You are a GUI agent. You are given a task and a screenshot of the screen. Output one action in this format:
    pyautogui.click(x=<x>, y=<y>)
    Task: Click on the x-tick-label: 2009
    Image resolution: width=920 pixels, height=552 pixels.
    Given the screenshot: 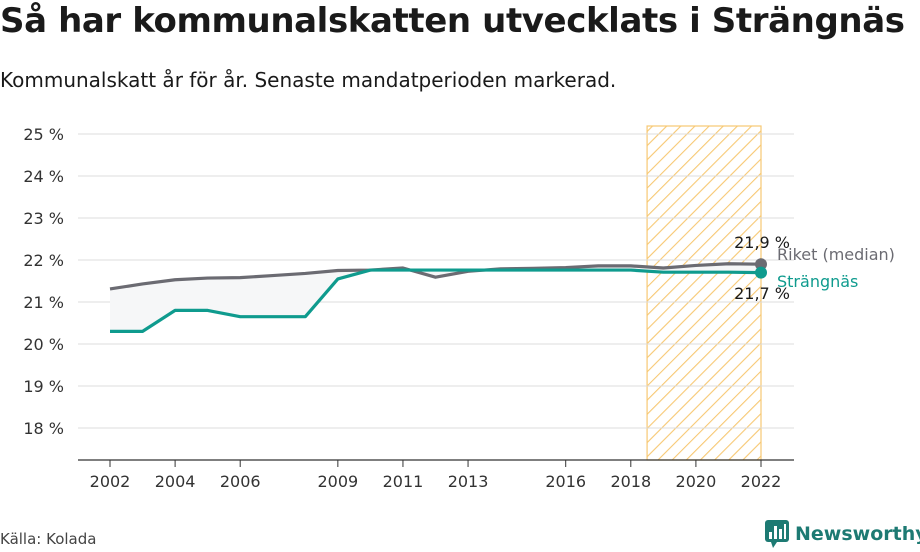 What is the action you would take?
    pyautogui.click(x=337, y=481)
    